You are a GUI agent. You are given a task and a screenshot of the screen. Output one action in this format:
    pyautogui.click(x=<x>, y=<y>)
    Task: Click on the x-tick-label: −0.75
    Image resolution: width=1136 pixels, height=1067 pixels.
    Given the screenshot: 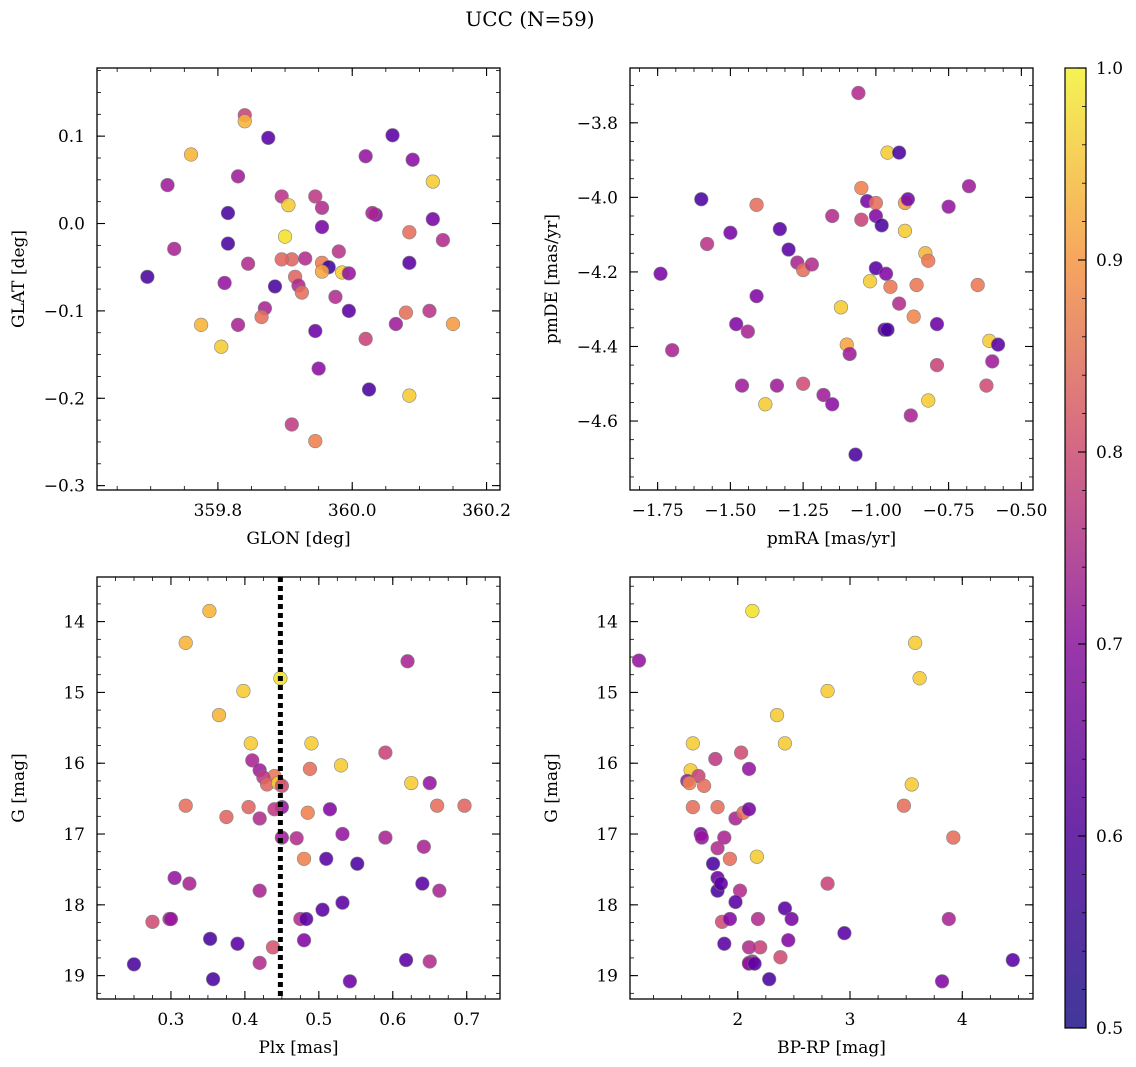 What is the action you would take?
    pyautogui.click(x=949, y=511)
    